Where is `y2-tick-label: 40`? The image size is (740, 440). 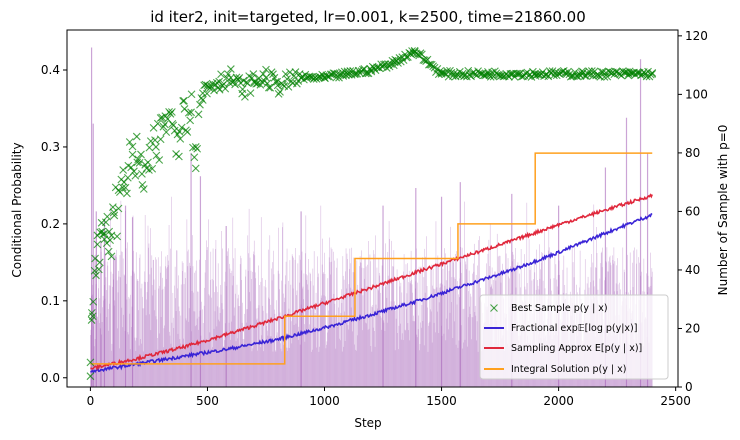 y2-tick-label: 40 is located at coordinates (692, 270).